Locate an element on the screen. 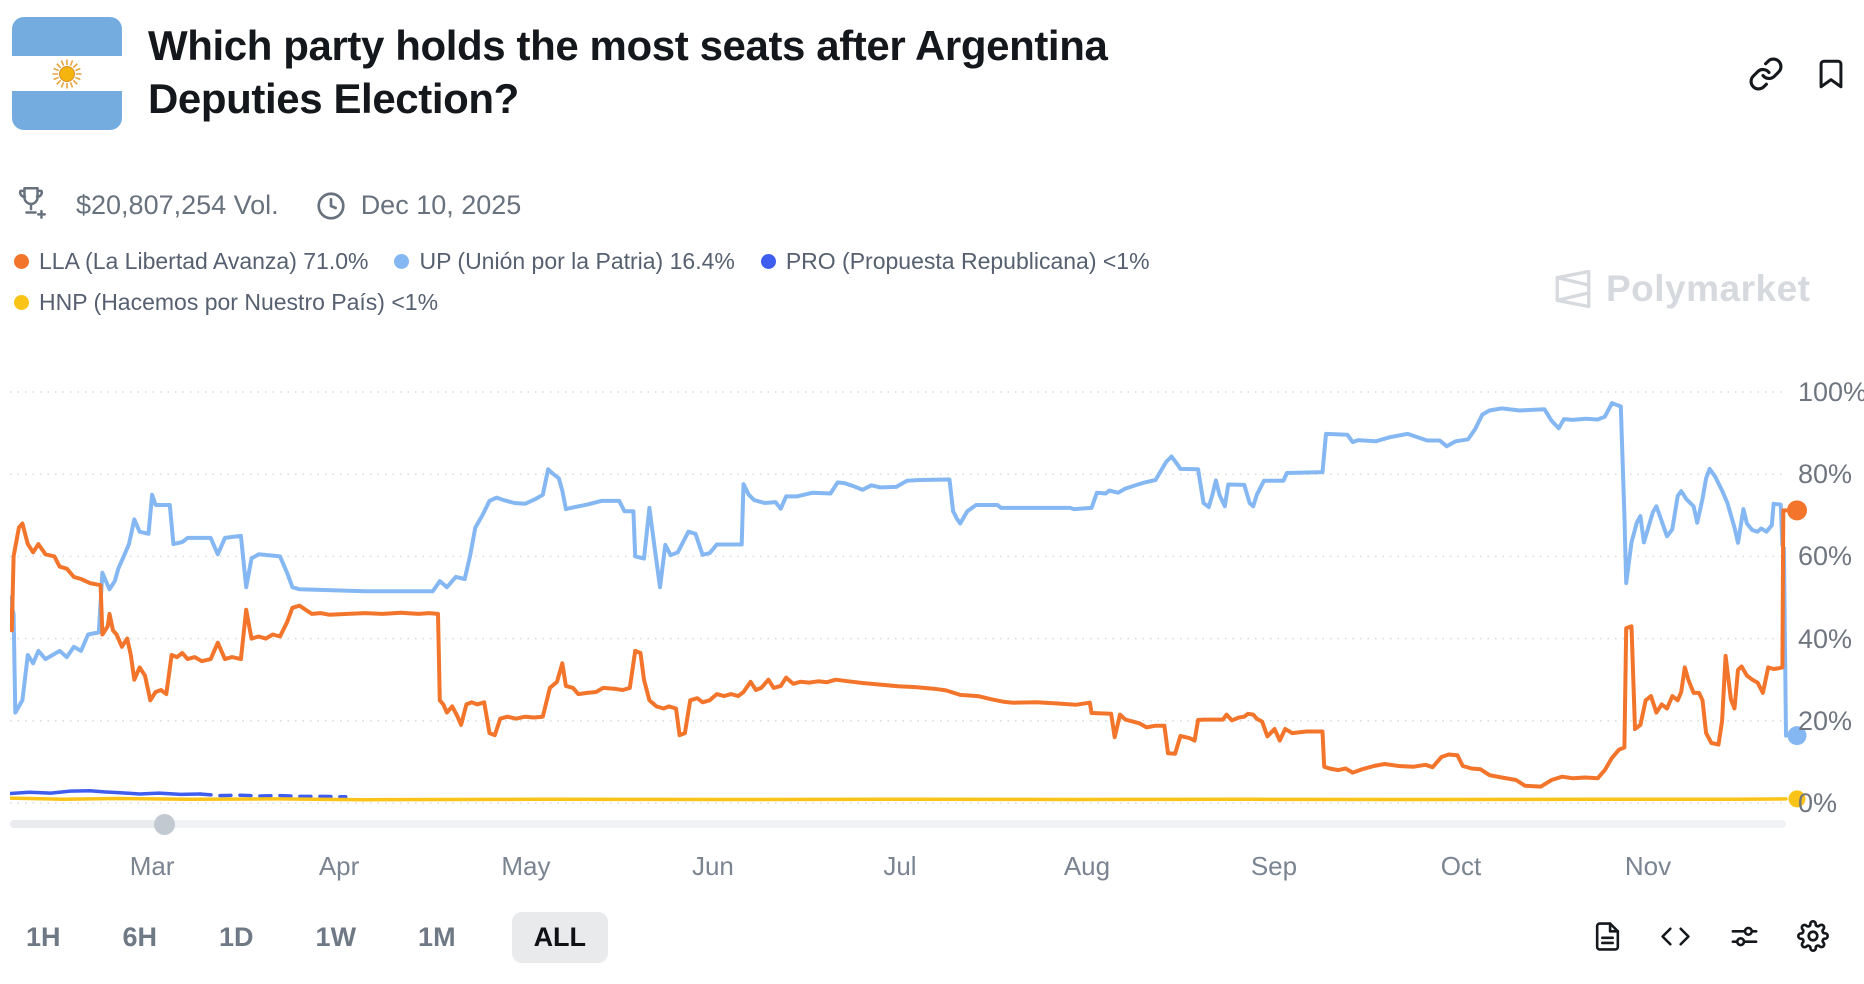 The width and height of the screenshot is (1864, 984). argentina-flag-icon is located at coordinates (67, 73).